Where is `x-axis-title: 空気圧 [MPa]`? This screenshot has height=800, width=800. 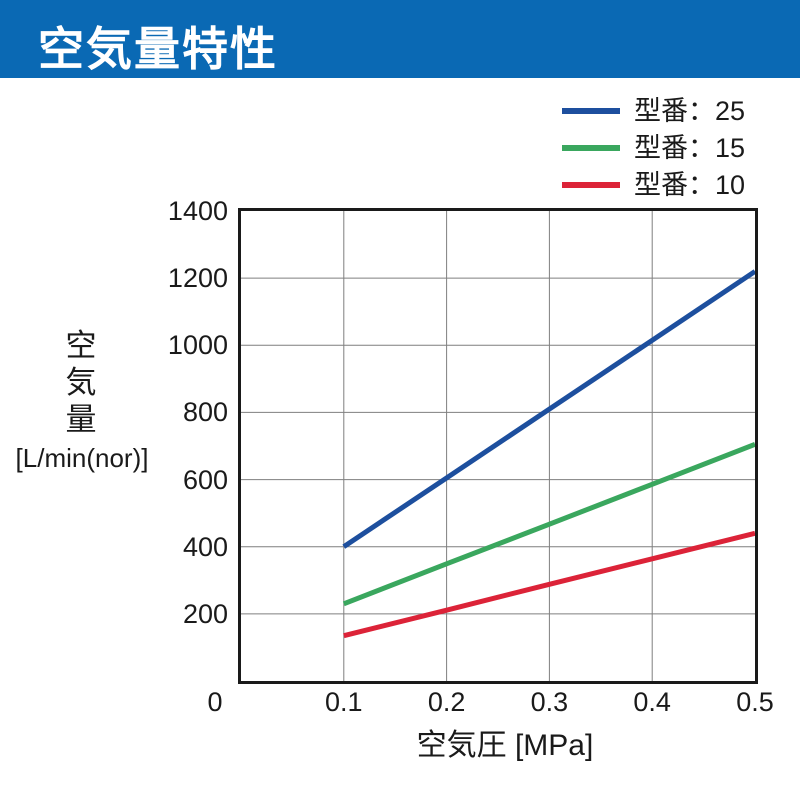 x-axis-title: 空気圧 [MPa] is located at coordinates (505, 745).